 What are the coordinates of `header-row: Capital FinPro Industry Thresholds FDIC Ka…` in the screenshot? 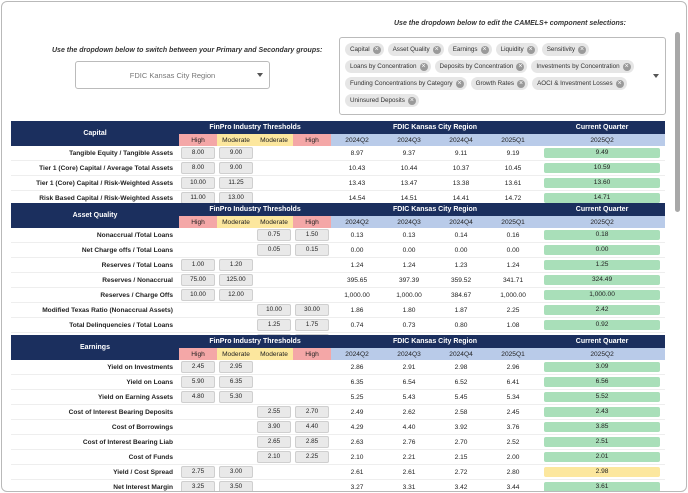 It's located at (338, 134).